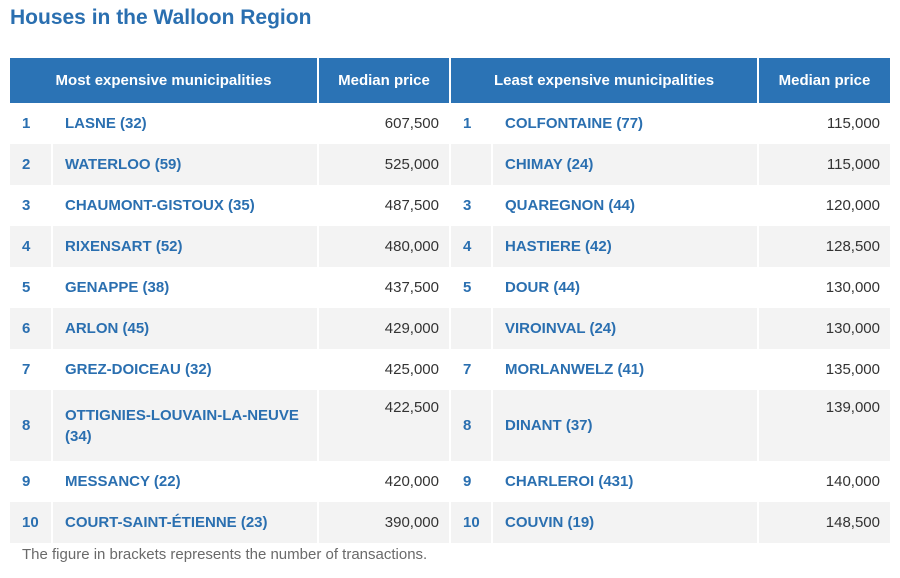  Describe the element at coordinates (31, 425) in the screenshot. I see `rank-left: 8` at that location.